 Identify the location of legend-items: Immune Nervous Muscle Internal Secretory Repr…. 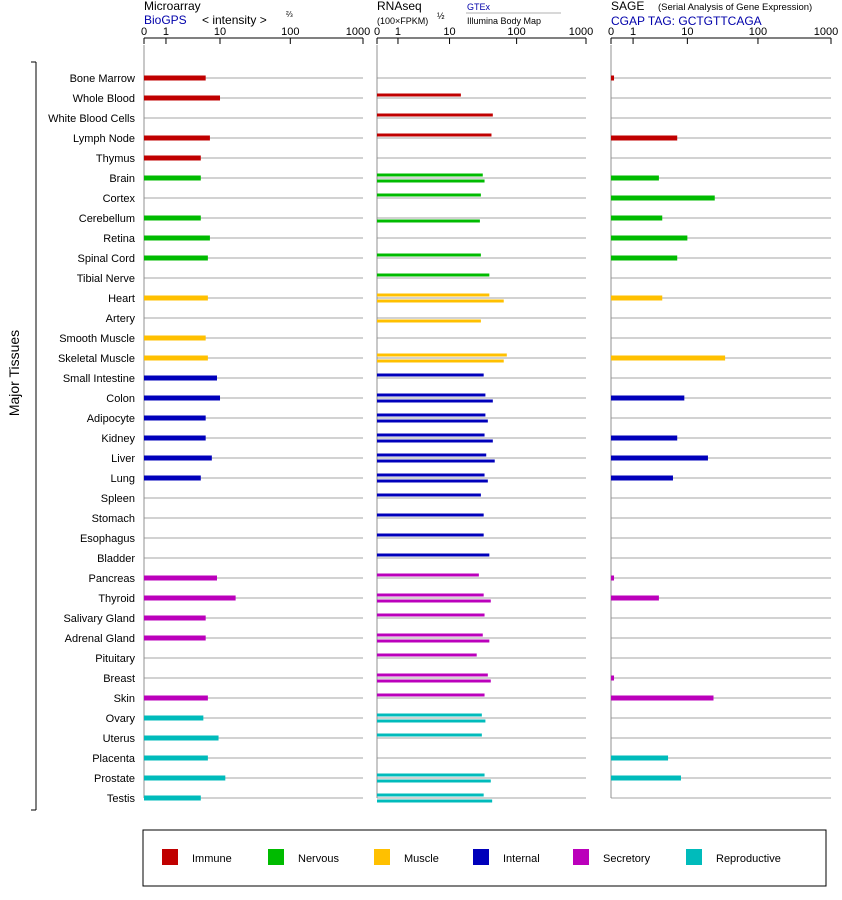
(471, 857).